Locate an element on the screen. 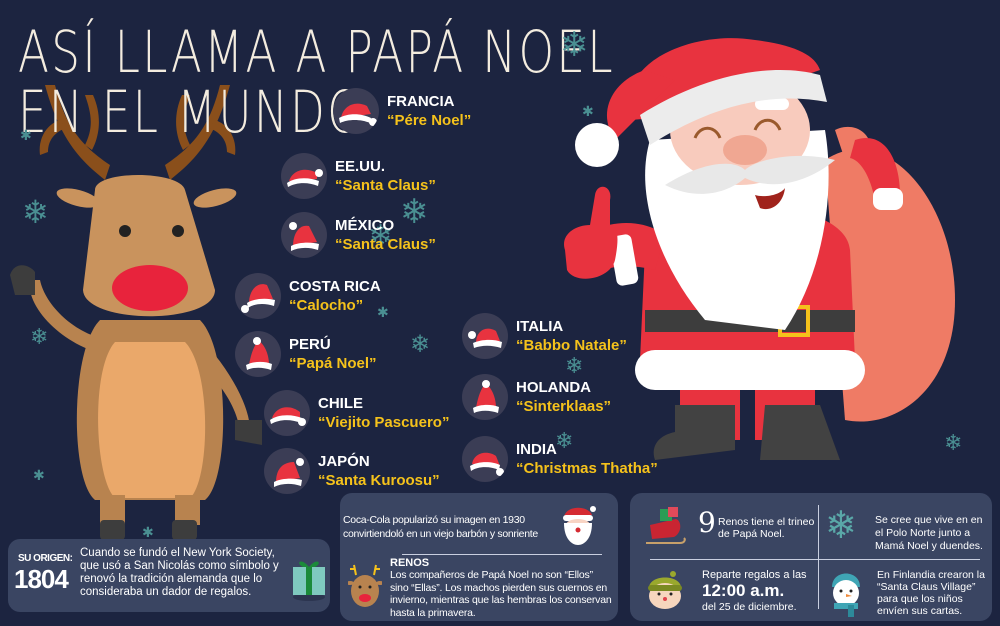  country-name: MÉXICO is located at coordinates (365, 225).